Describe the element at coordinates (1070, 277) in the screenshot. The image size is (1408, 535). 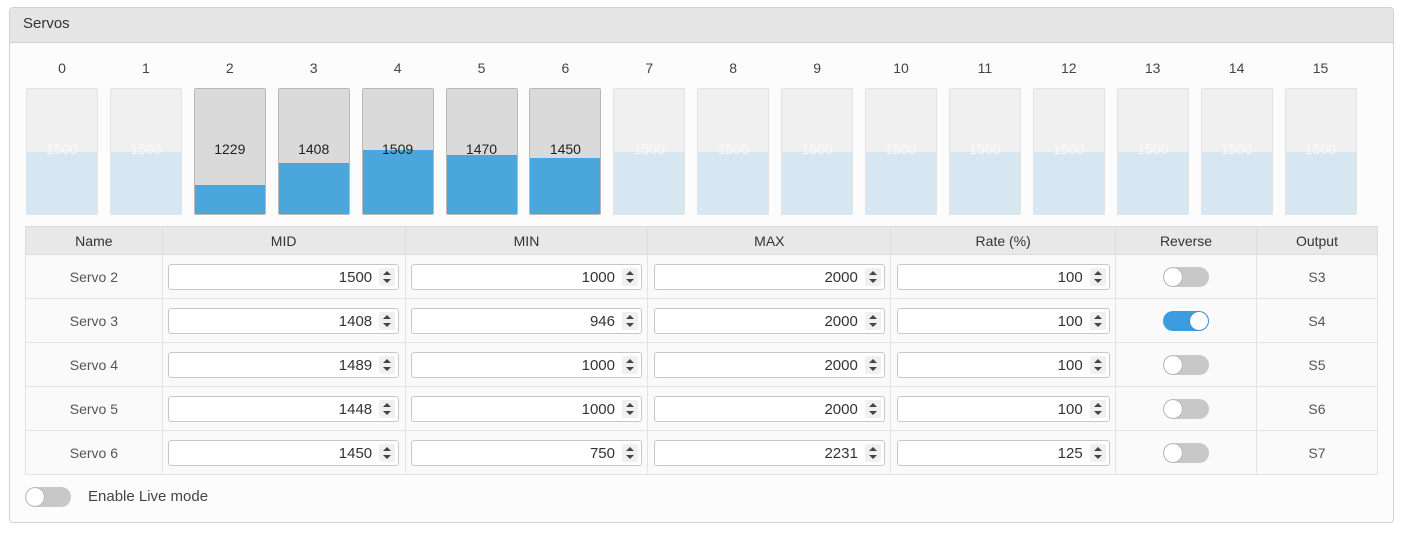
I see `rate-value: 100` at that location.